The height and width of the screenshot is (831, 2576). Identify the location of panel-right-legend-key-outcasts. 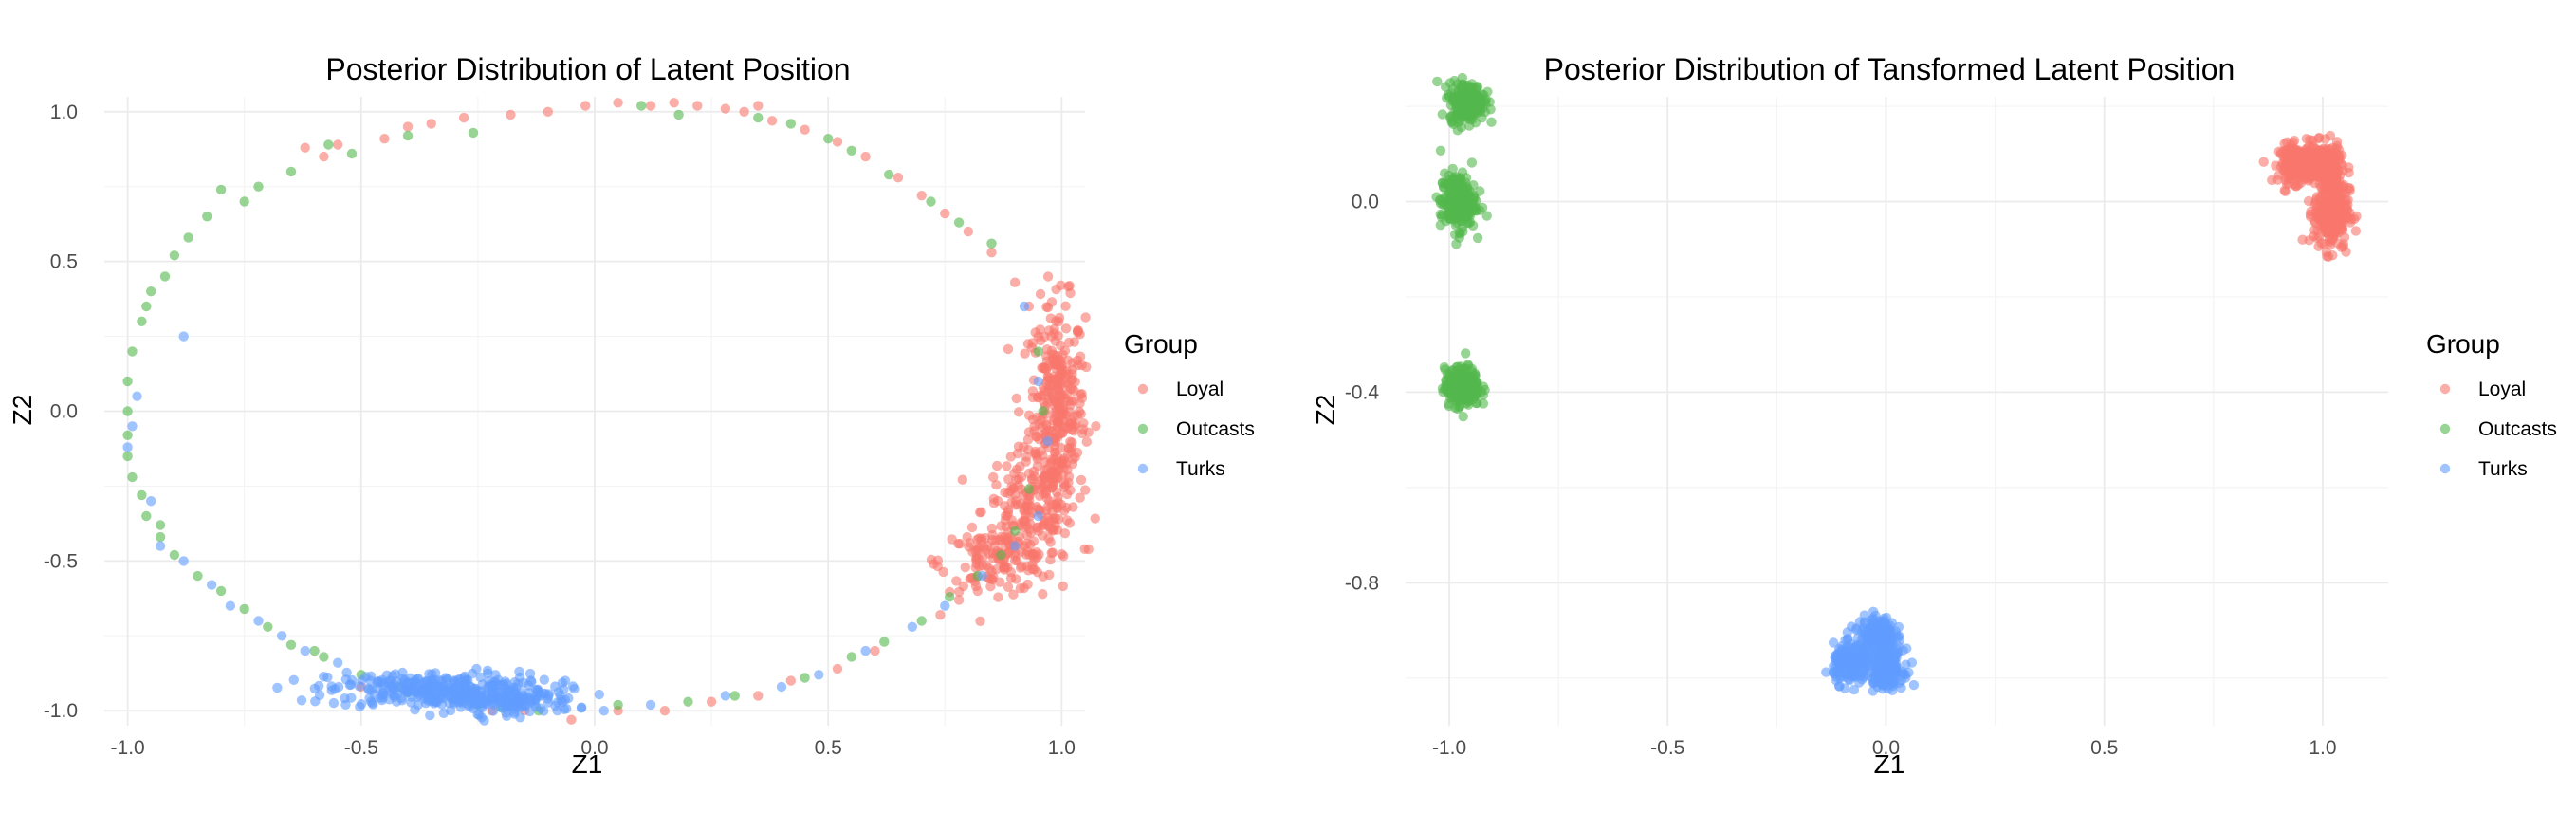
(2445, 429).